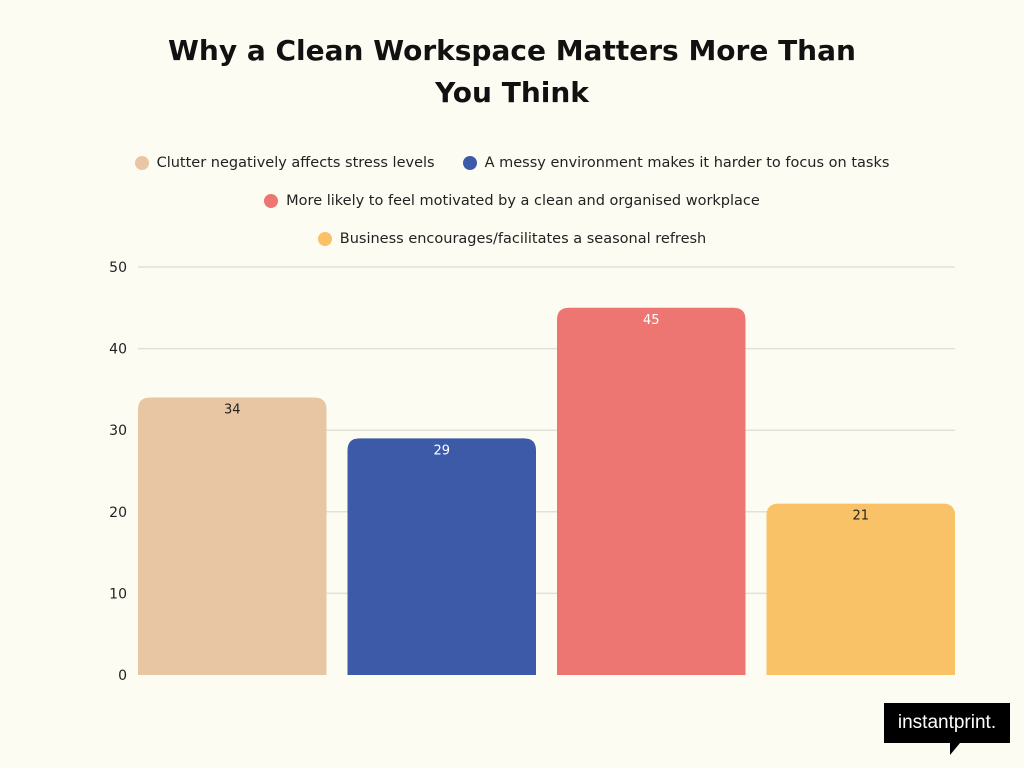 This screenshot has width=1024, height=768. I want to click on logo-text: instantprint., so click(947, 722).